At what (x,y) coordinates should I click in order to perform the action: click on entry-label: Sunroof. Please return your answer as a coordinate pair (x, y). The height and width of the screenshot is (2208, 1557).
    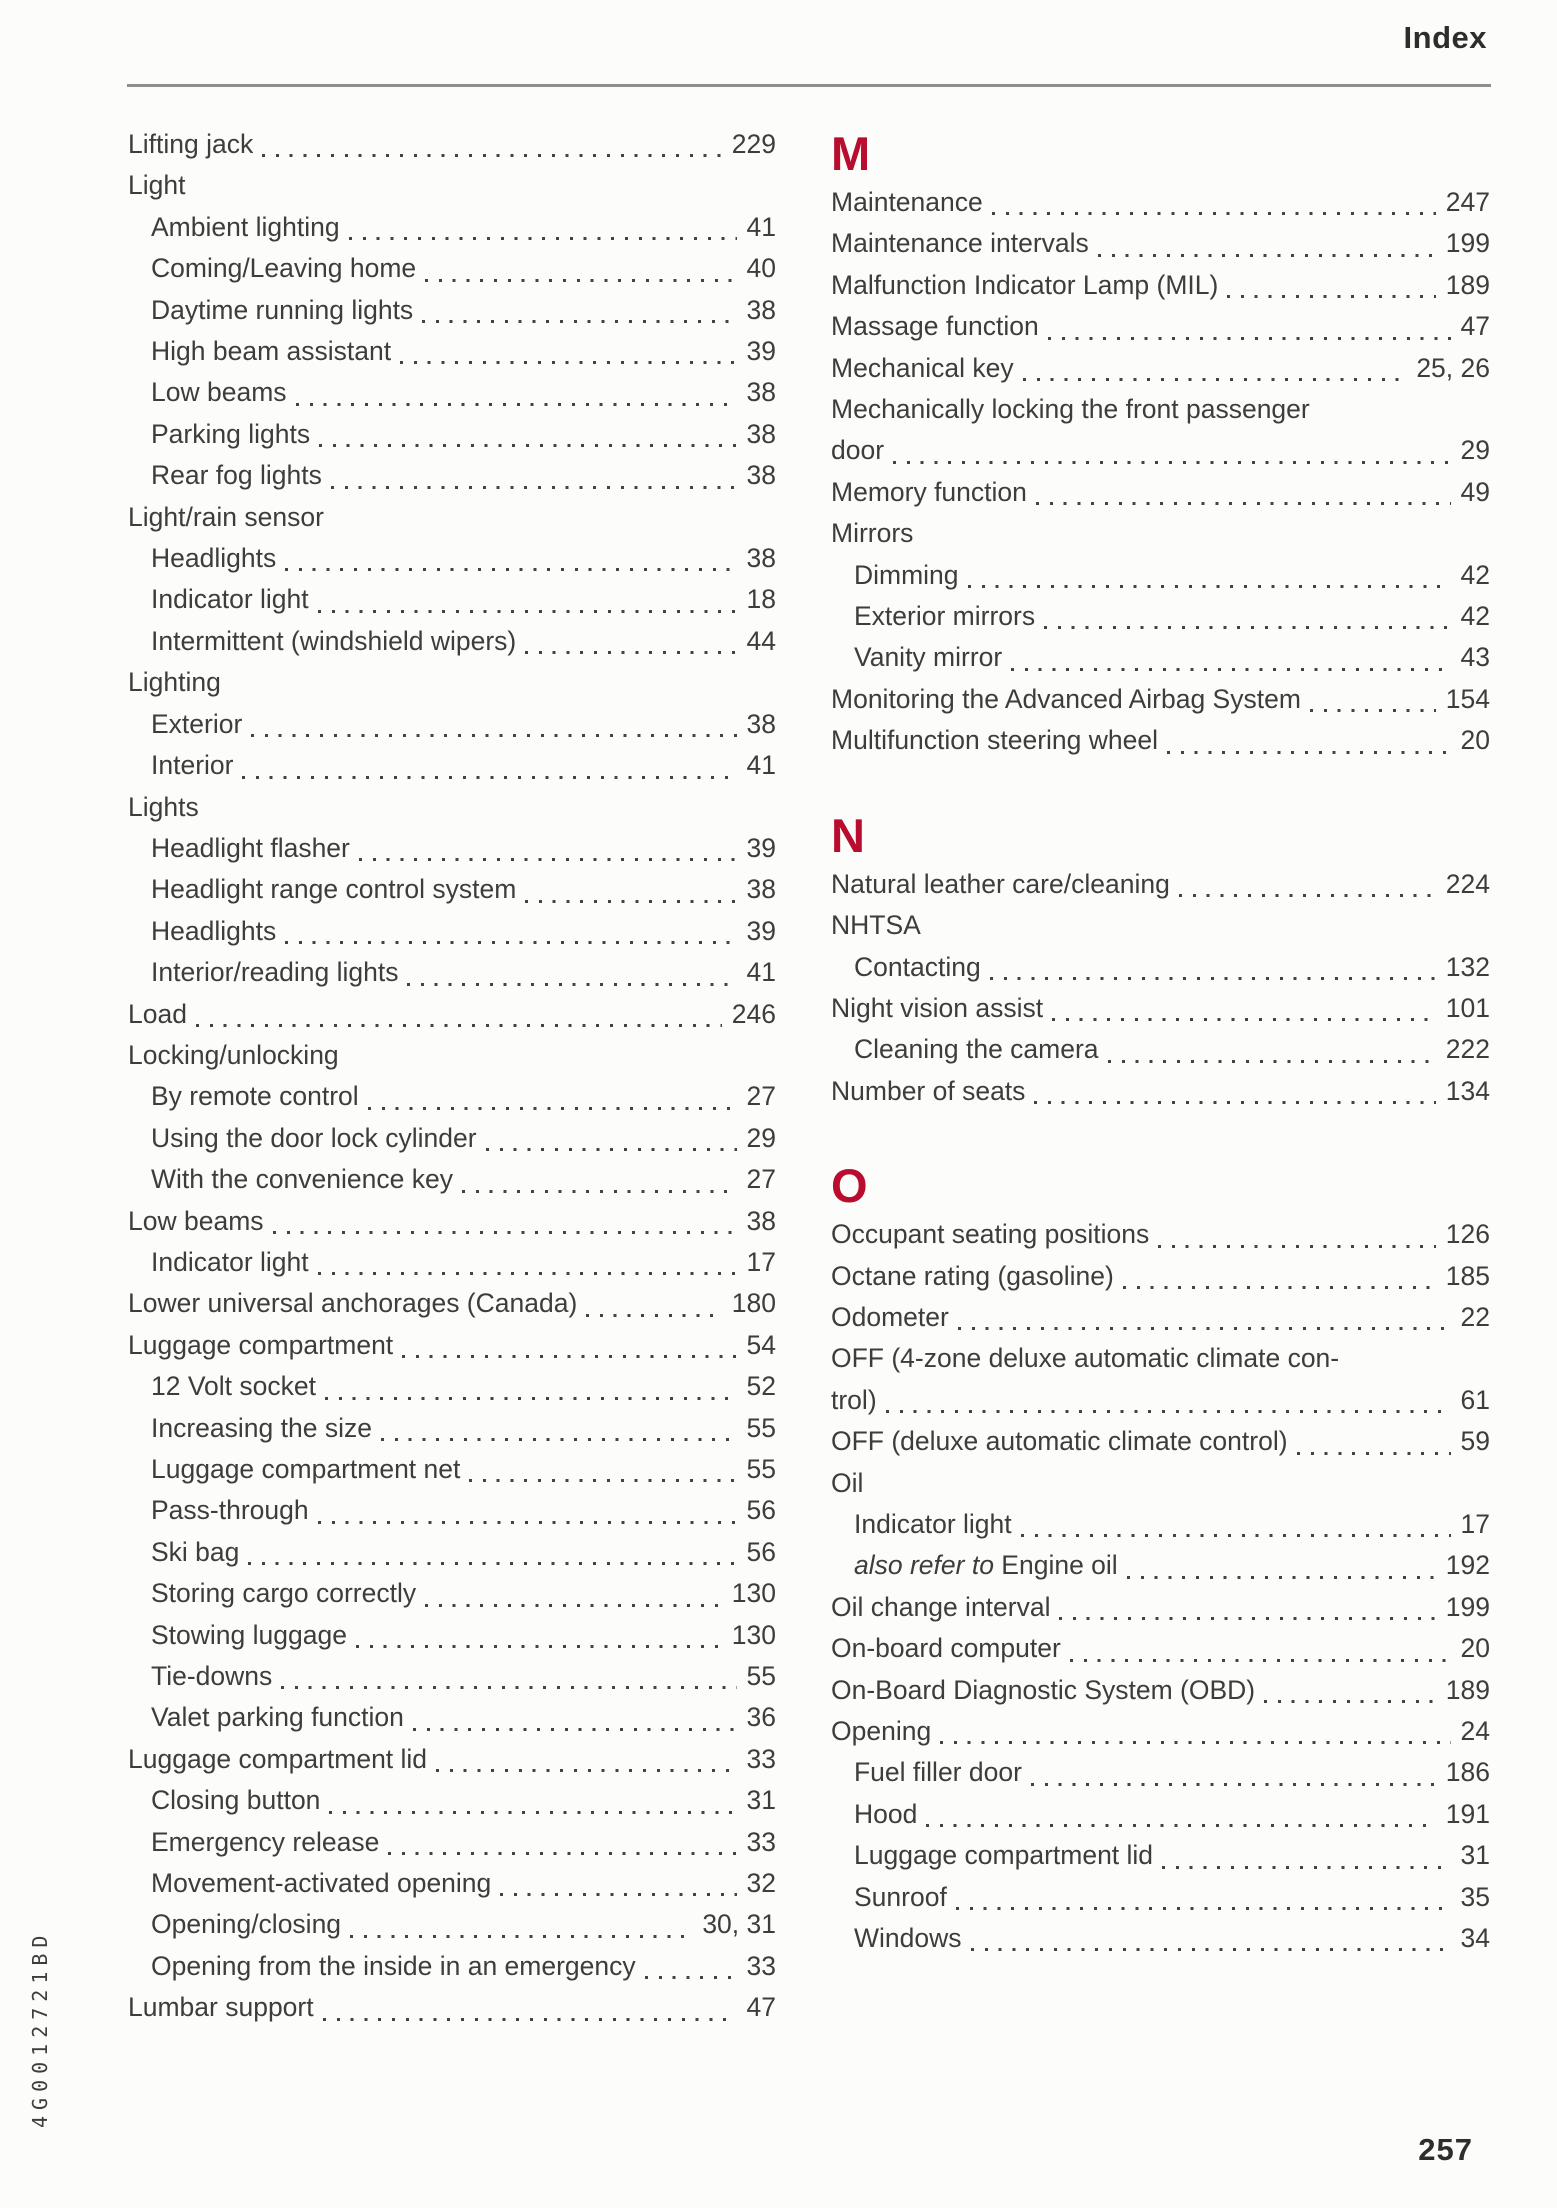
    Looking at the image, I should click on (900, 1896).